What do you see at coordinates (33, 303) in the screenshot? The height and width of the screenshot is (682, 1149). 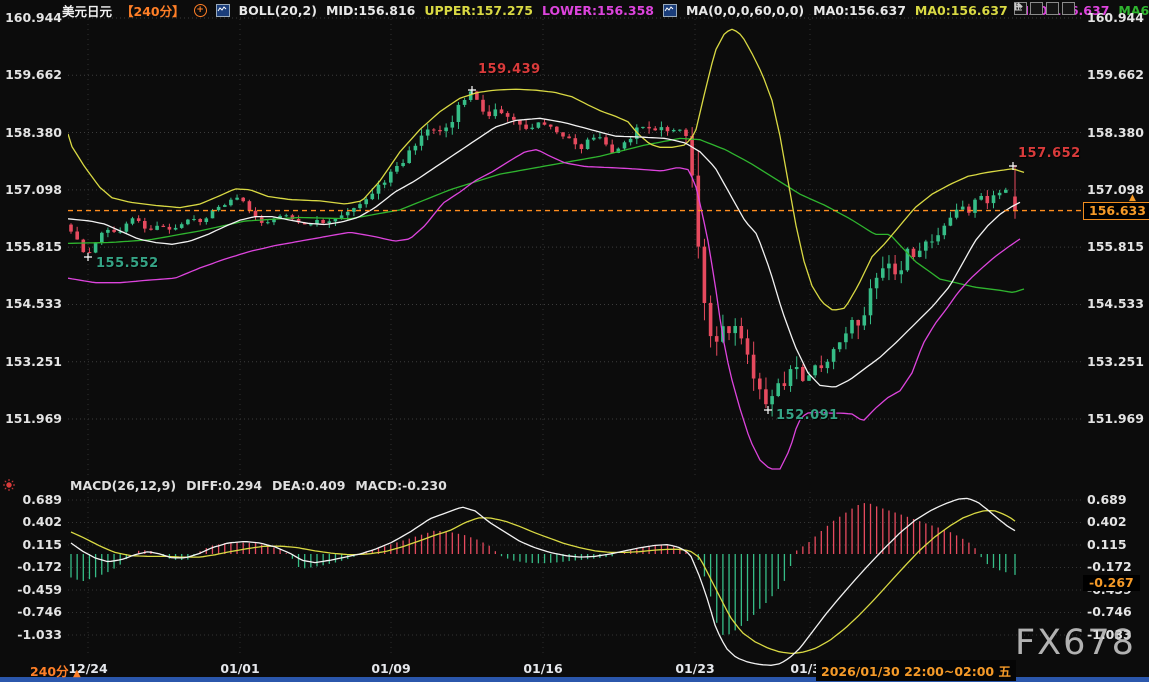 I see `price-tick-label-left: 154.533` at bounding box center [33, 303].